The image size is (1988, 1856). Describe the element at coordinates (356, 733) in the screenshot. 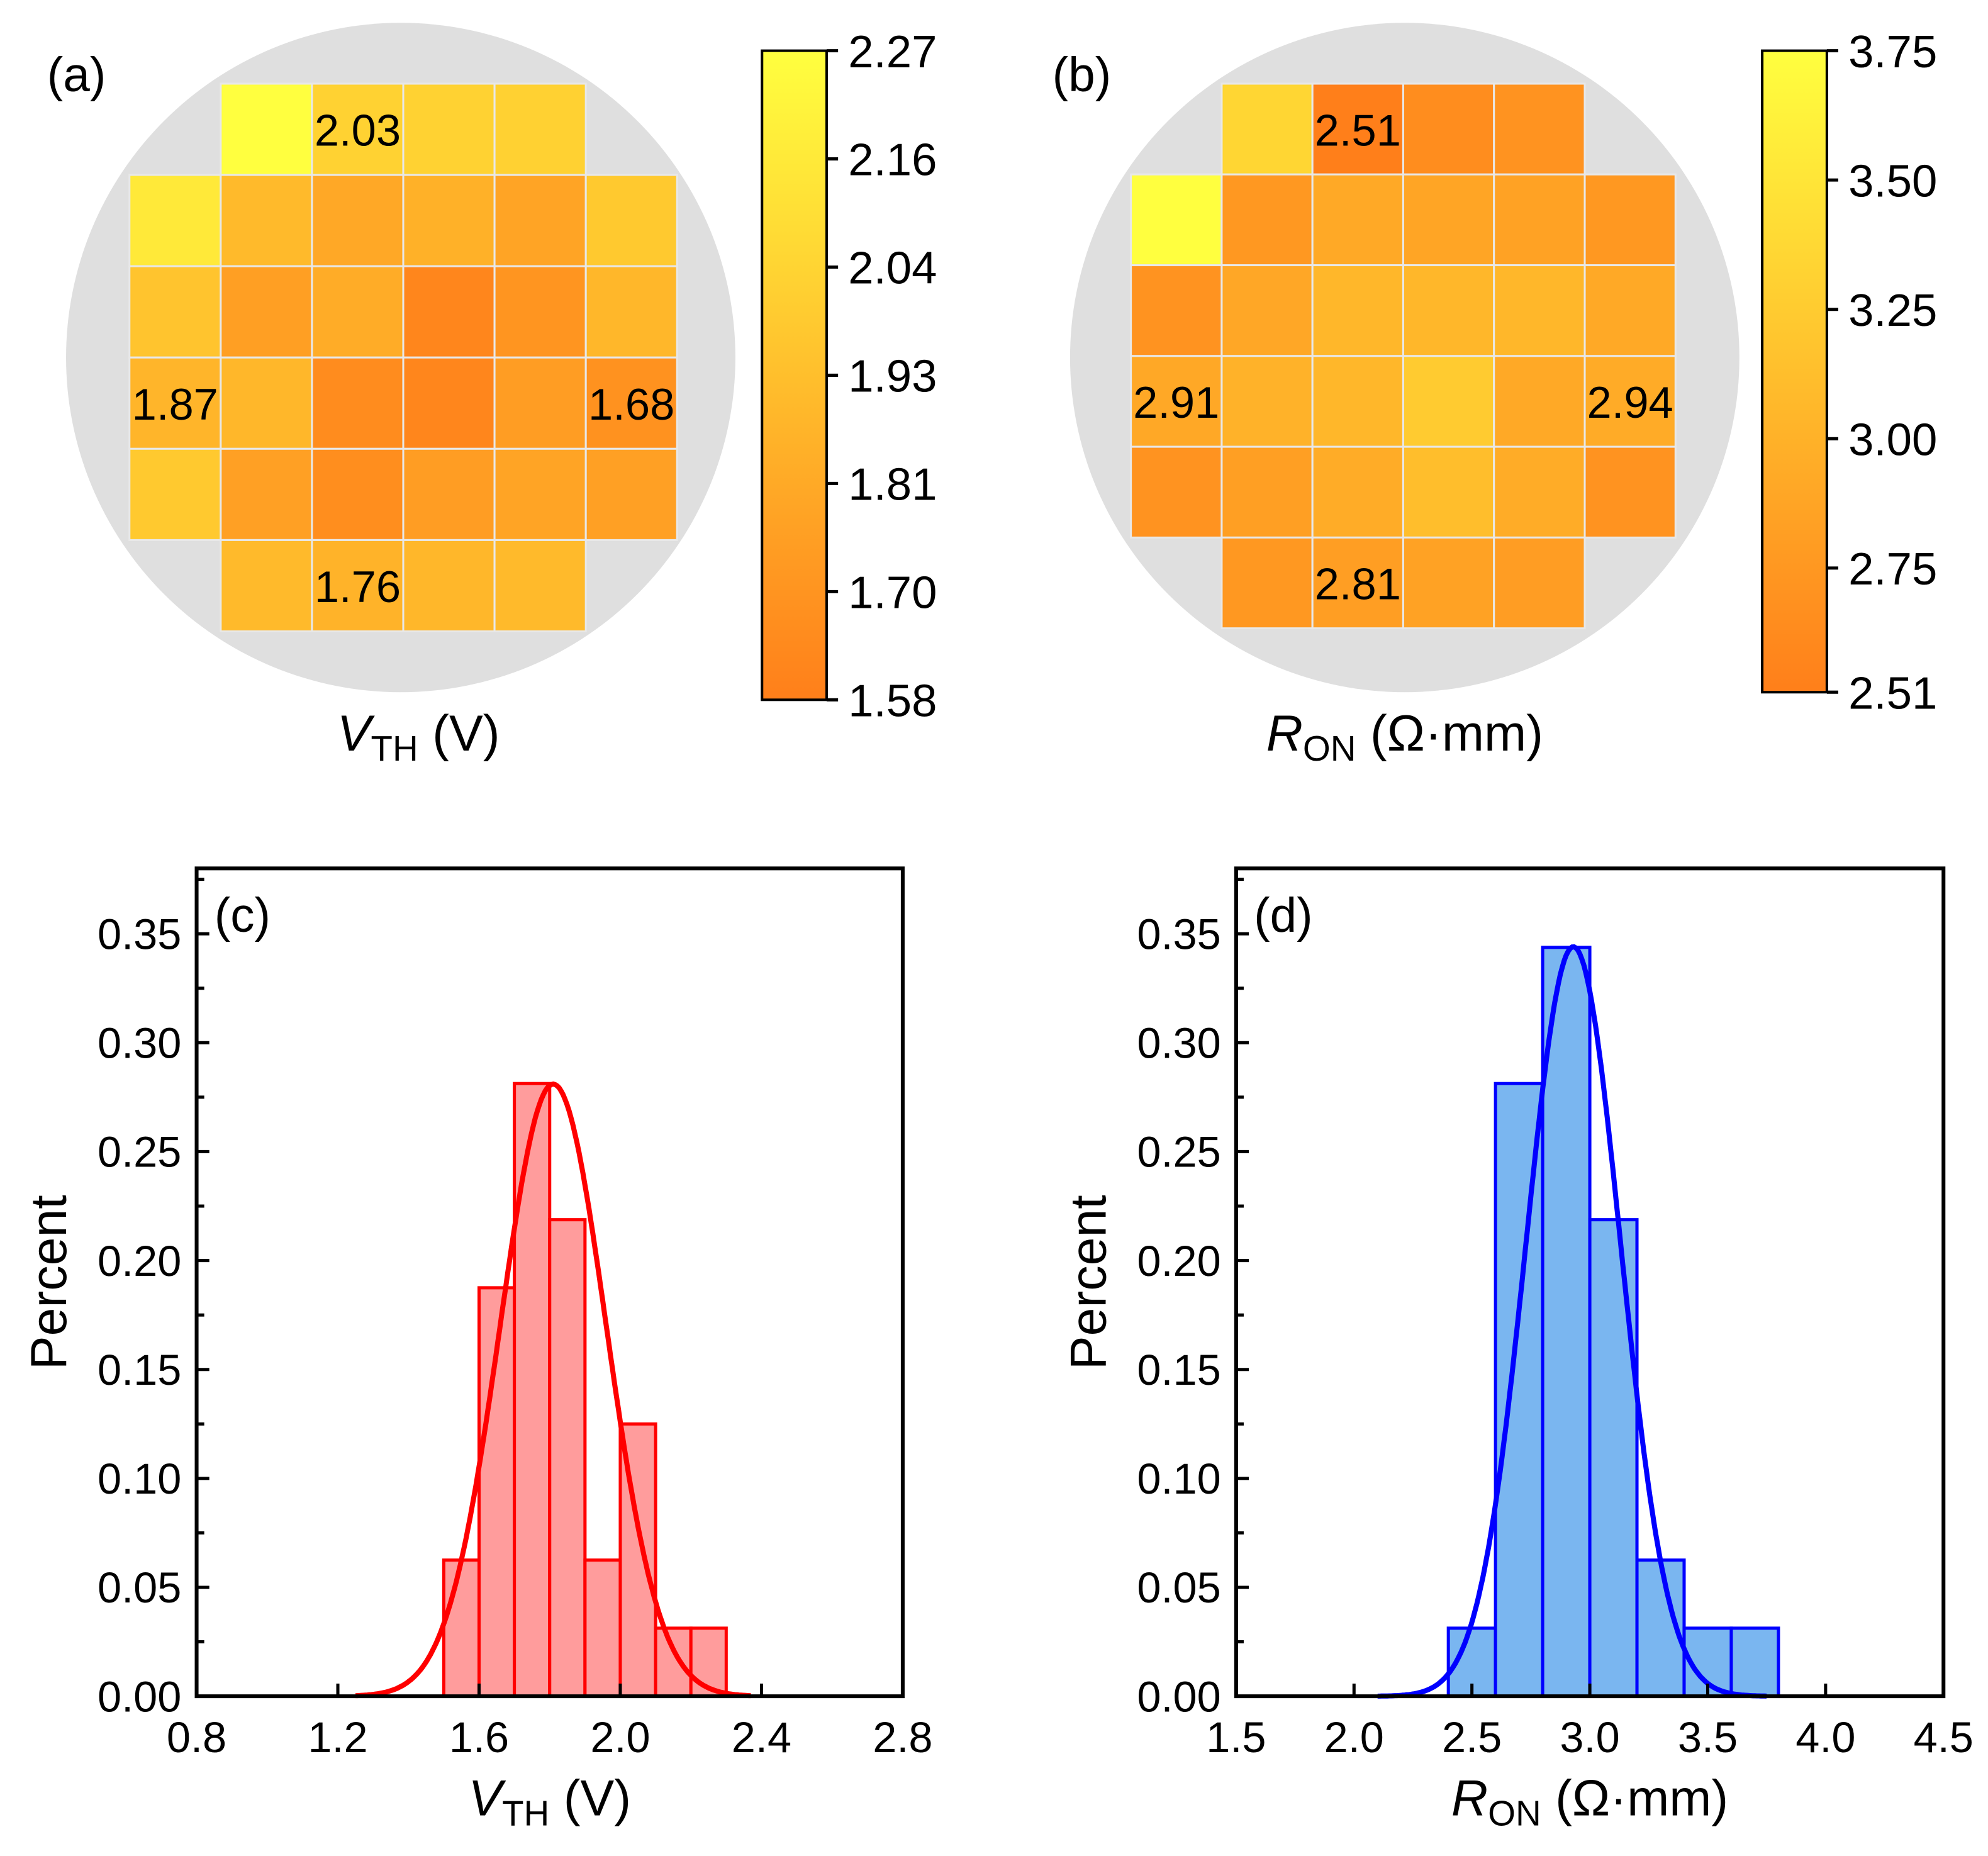

I see `colorbar-title-symbol: V` at that location.